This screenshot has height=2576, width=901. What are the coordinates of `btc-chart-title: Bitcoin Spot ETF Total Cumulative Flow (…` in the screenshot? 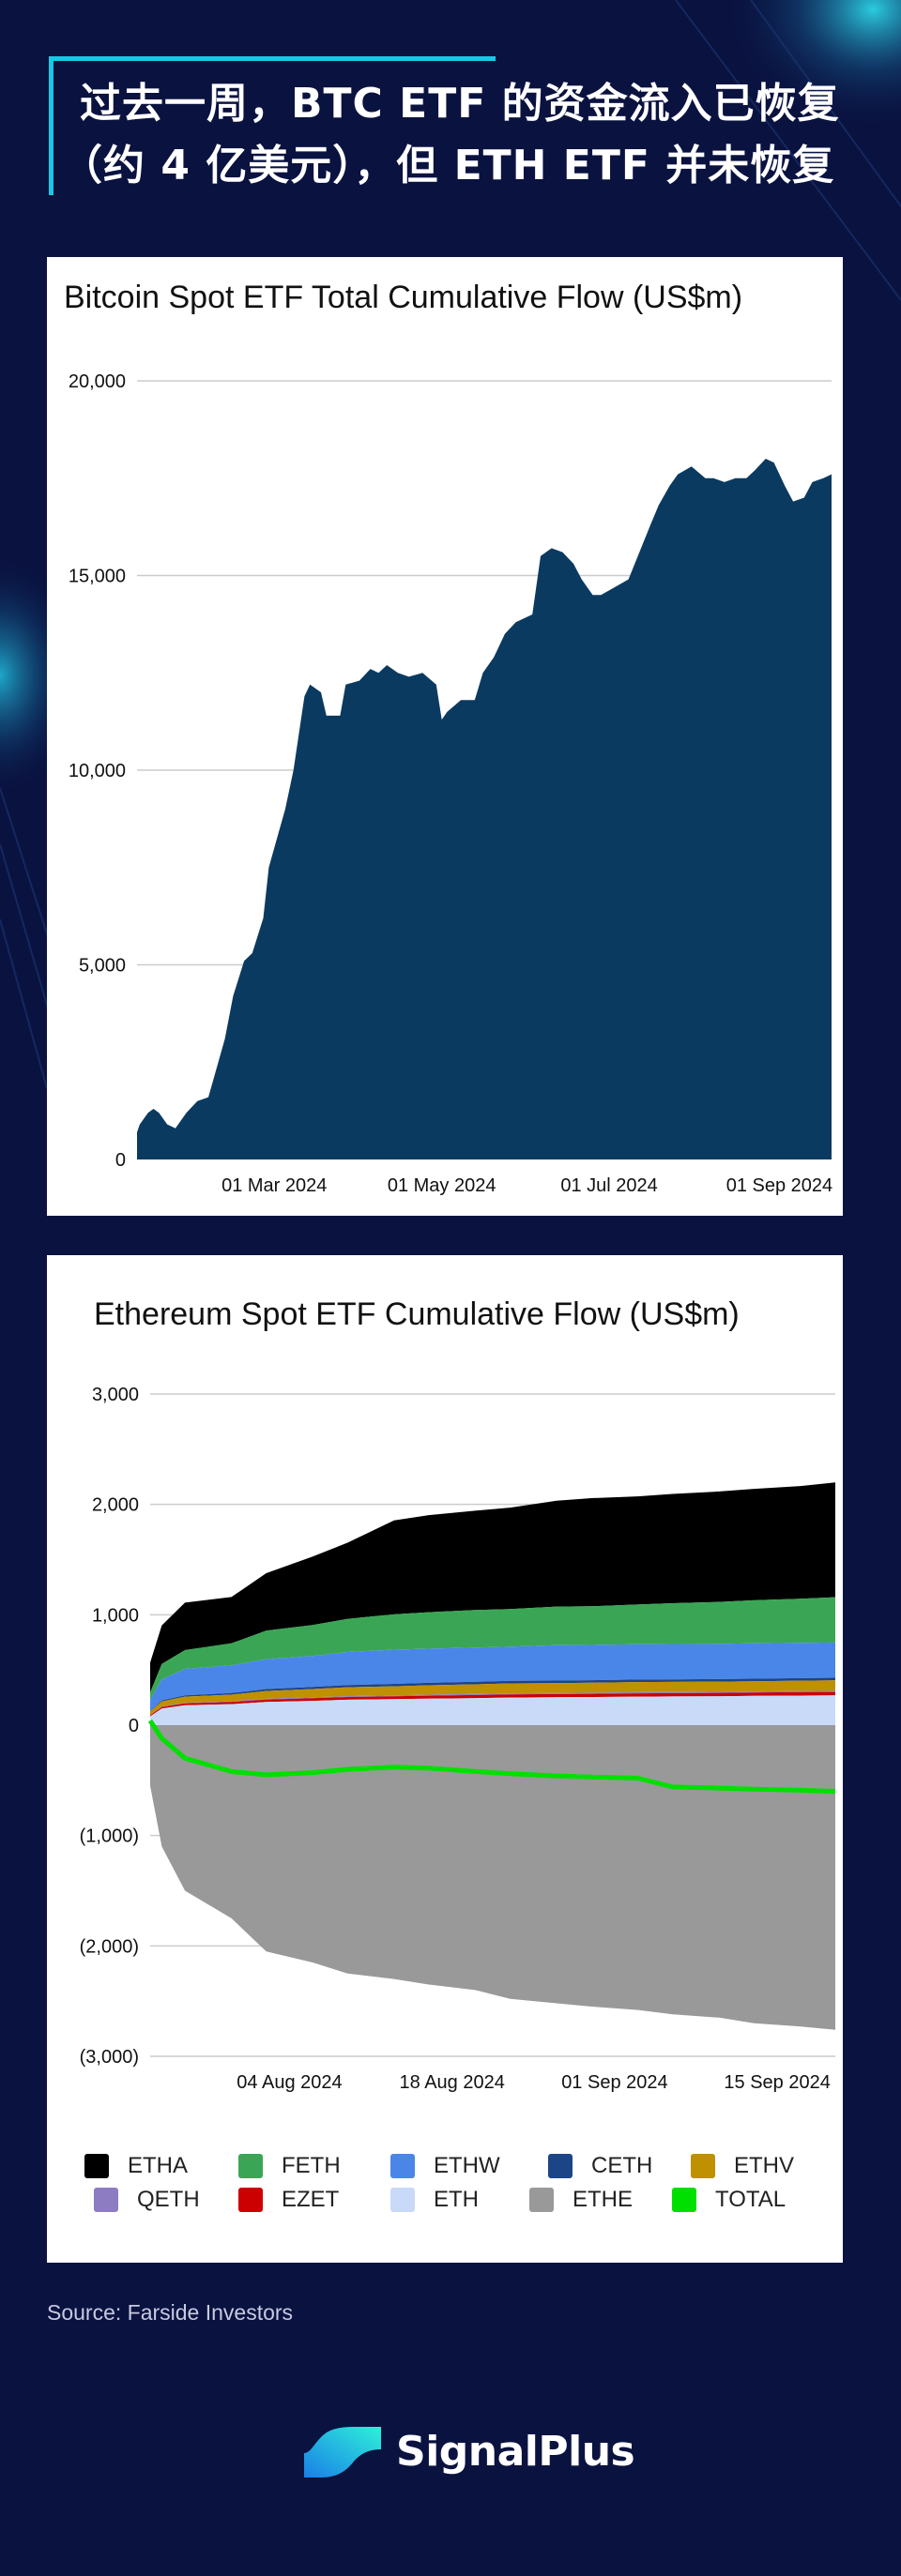 It's located at (404, 297).